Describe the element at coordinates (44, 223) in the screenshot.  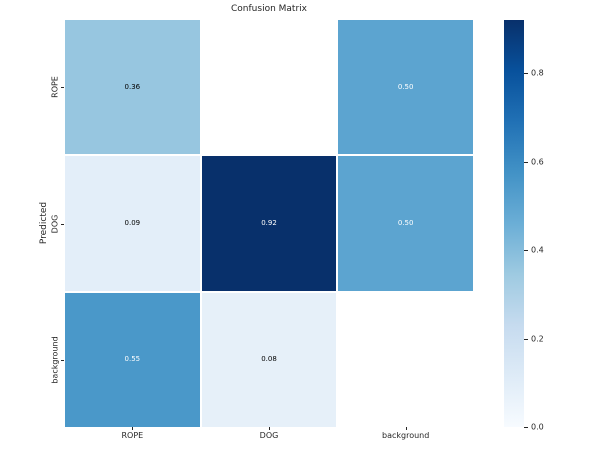
I see `y-axis-label: Predicted` at that location.